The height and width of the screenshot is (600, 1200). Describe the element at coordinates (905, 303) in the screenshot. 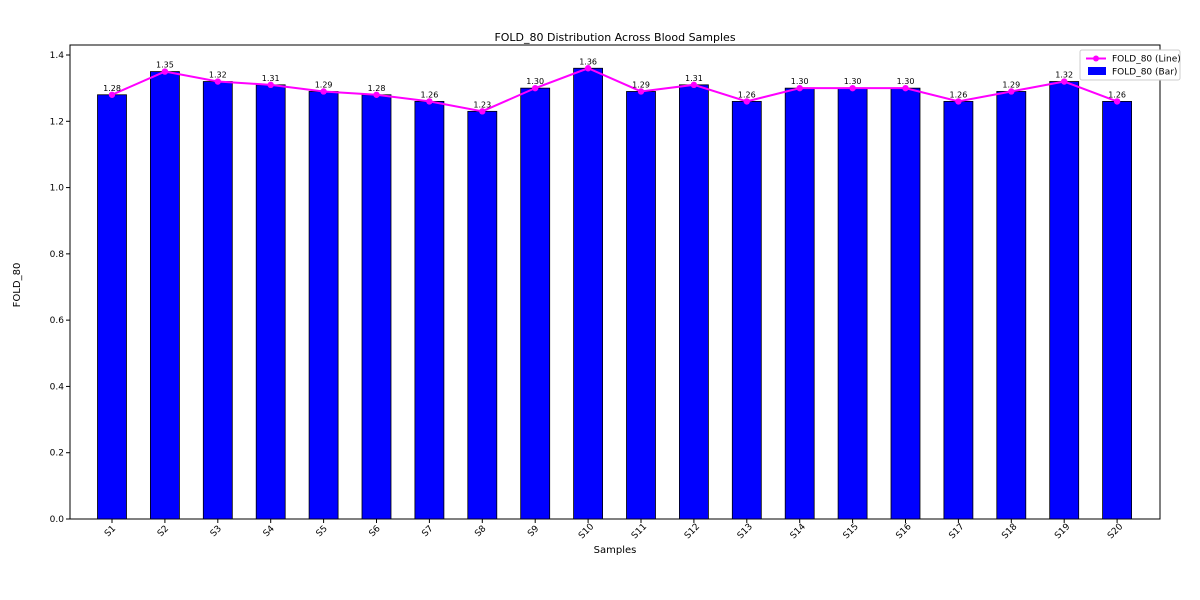

I see `bar-S16` at that location.